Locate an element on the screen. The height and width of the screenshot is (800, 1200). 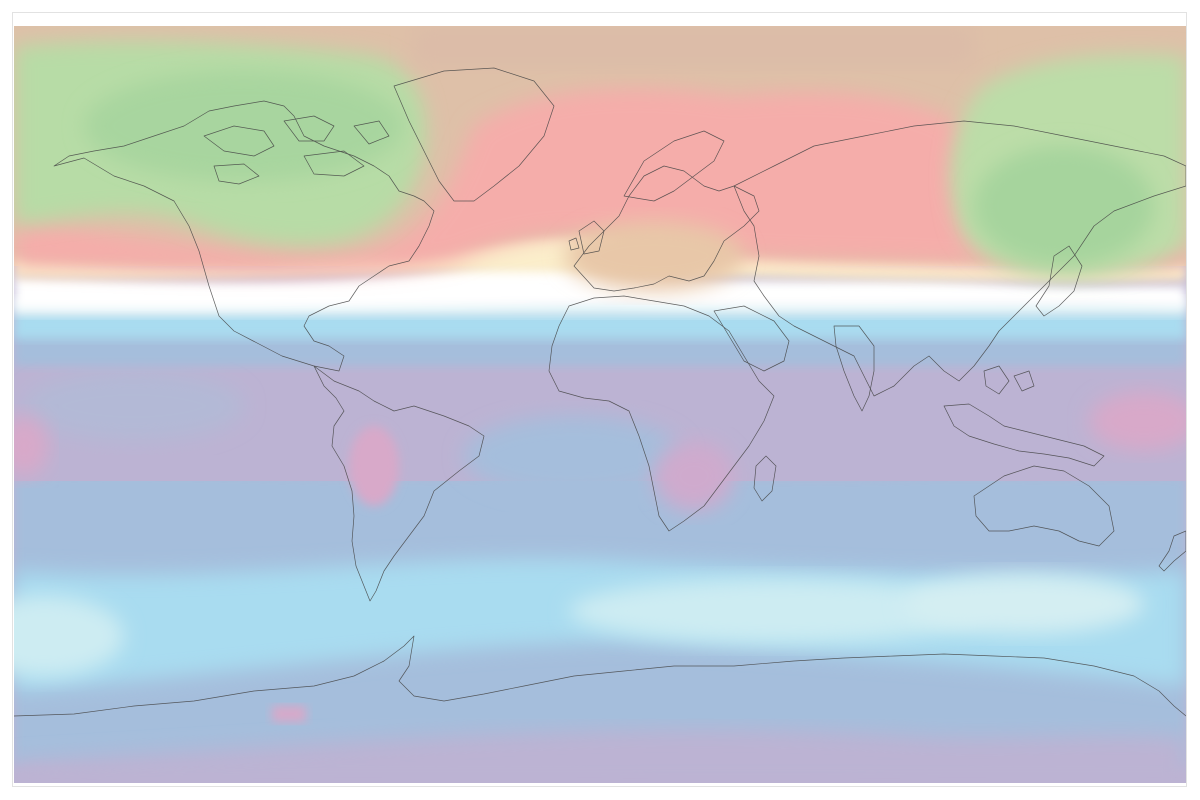
arctic-tan-strip is located at coordinates (694, 46).